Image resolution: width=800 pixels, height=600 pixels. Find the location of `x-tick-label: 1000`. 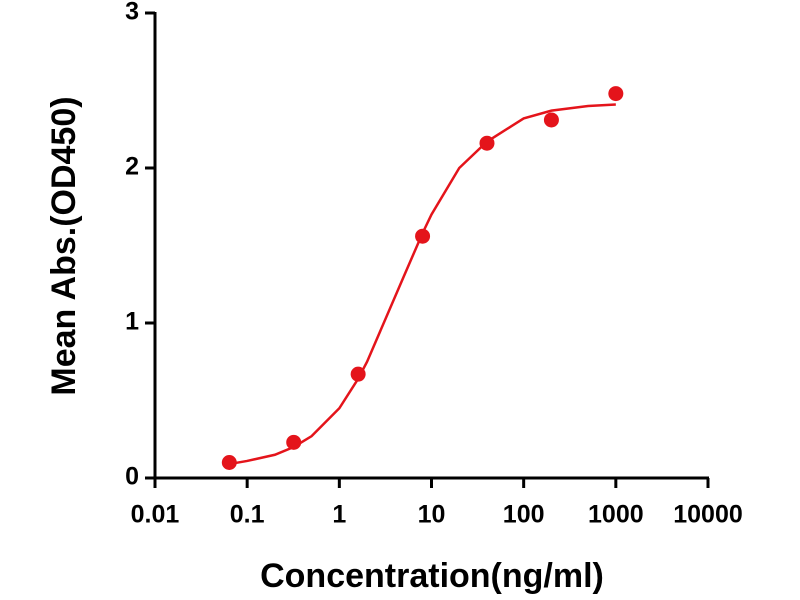

x-tick-label: 1000 is located at coordinates (616, 515).